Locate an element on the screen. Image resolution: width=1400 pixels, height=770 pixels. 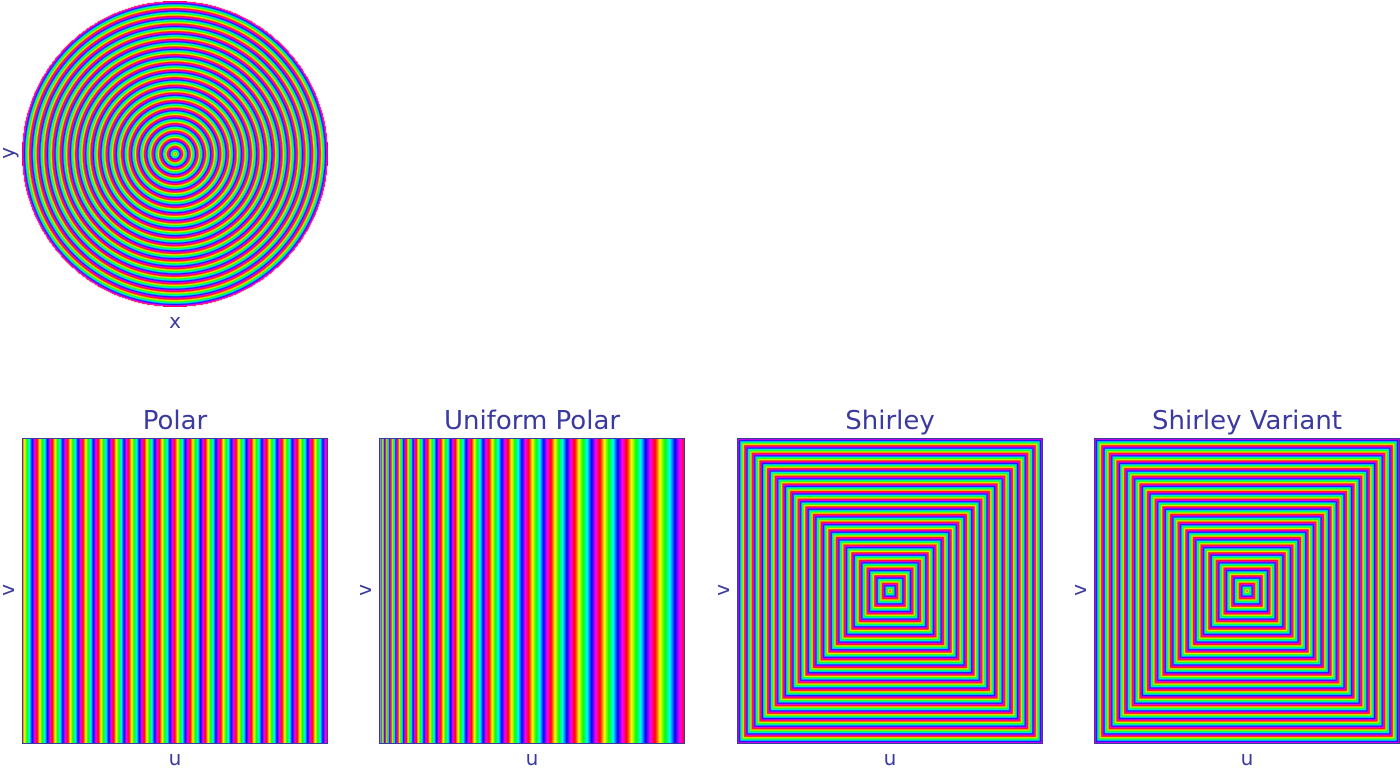
shirley-variant-x-label: u is located at coordinates (1247, 758).